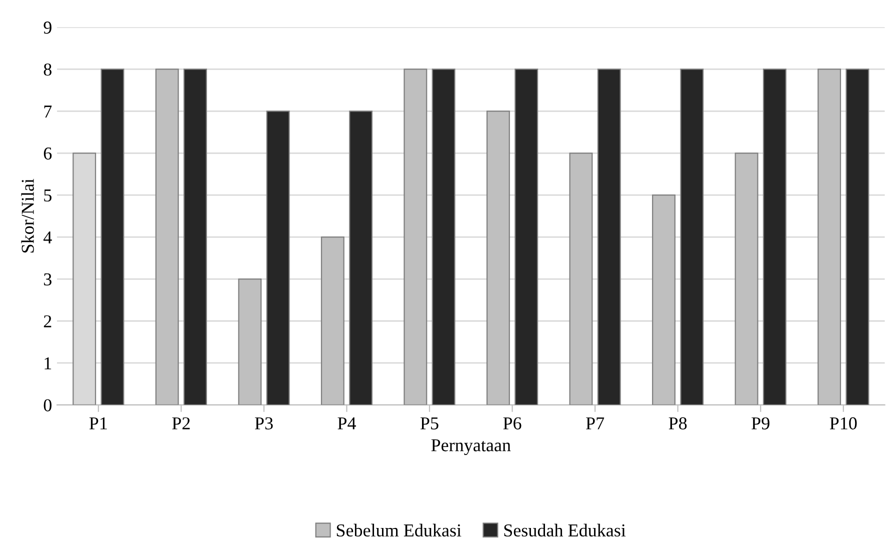  What do you see at coordinates (429, 423) in the screenshot?
I see `x-tick-label: P5` at bounding box center [429, 423].